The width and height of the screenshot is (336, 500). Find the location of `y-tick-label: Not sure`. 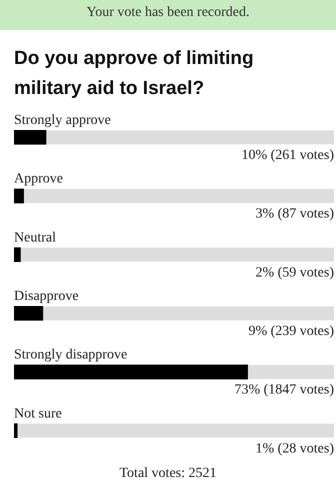

y-tick-label: Not sure is located at coordinates (38, 414).